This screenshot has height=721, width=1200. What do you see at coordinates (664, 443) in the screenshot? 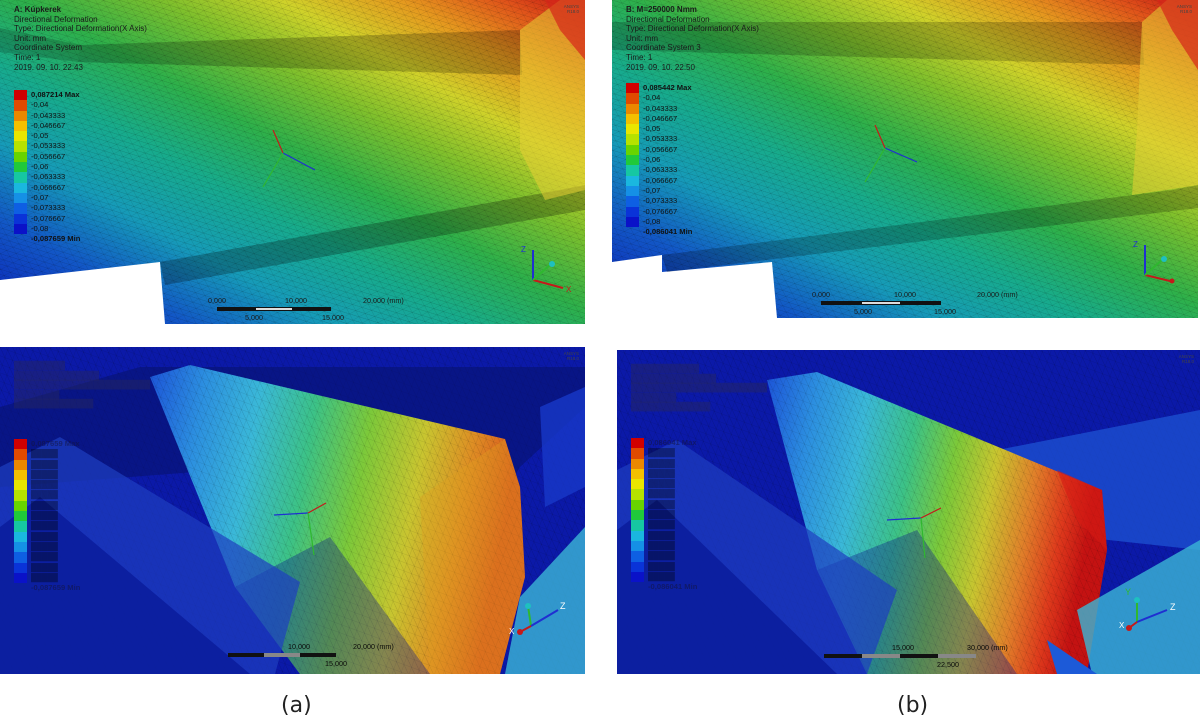
I see `legend-entry: 0,086041 Max` at bounding box center [664, 443].